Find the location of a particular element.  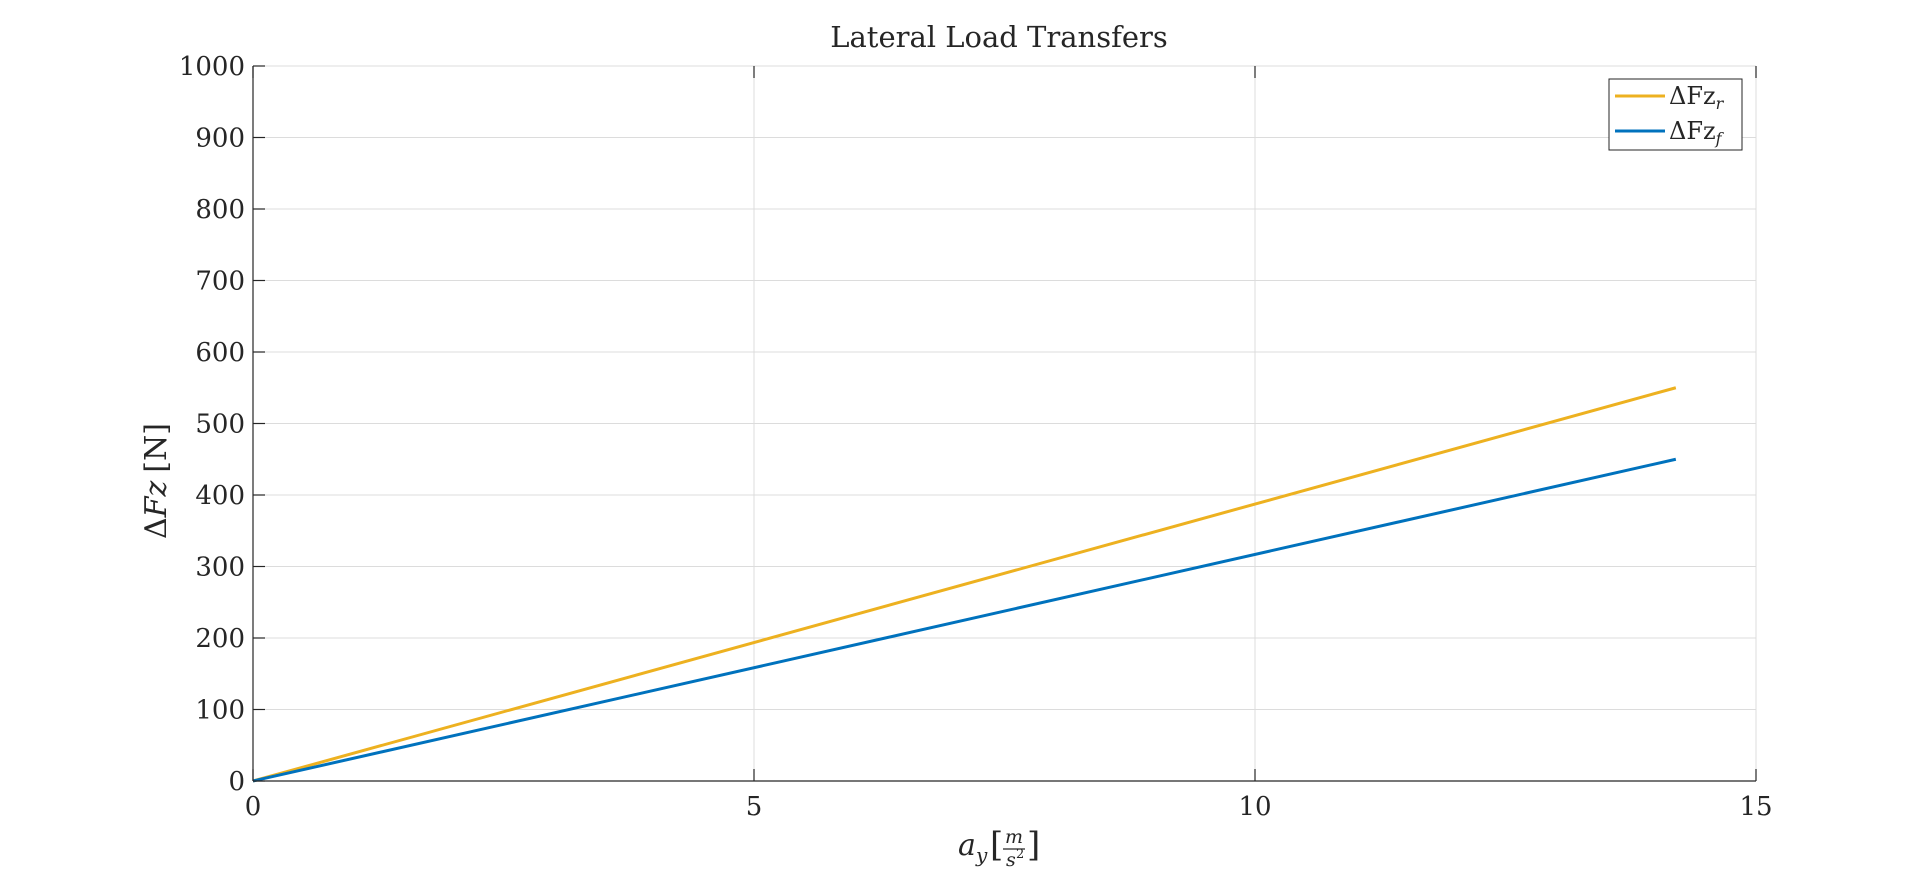

legend: ΔFzr ΔFzf is located at coordinates (1675, 114).